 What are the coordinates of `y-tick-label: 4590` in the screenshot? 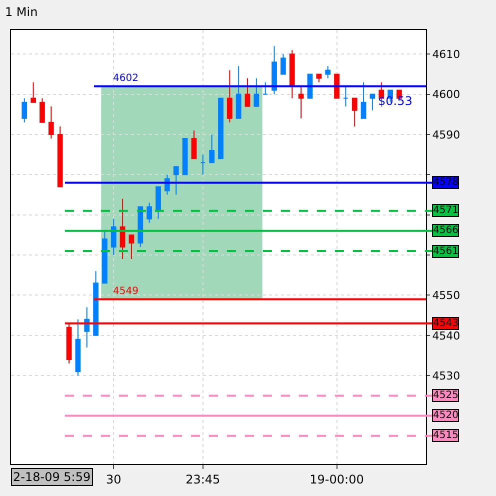 It's located at (446, 135).